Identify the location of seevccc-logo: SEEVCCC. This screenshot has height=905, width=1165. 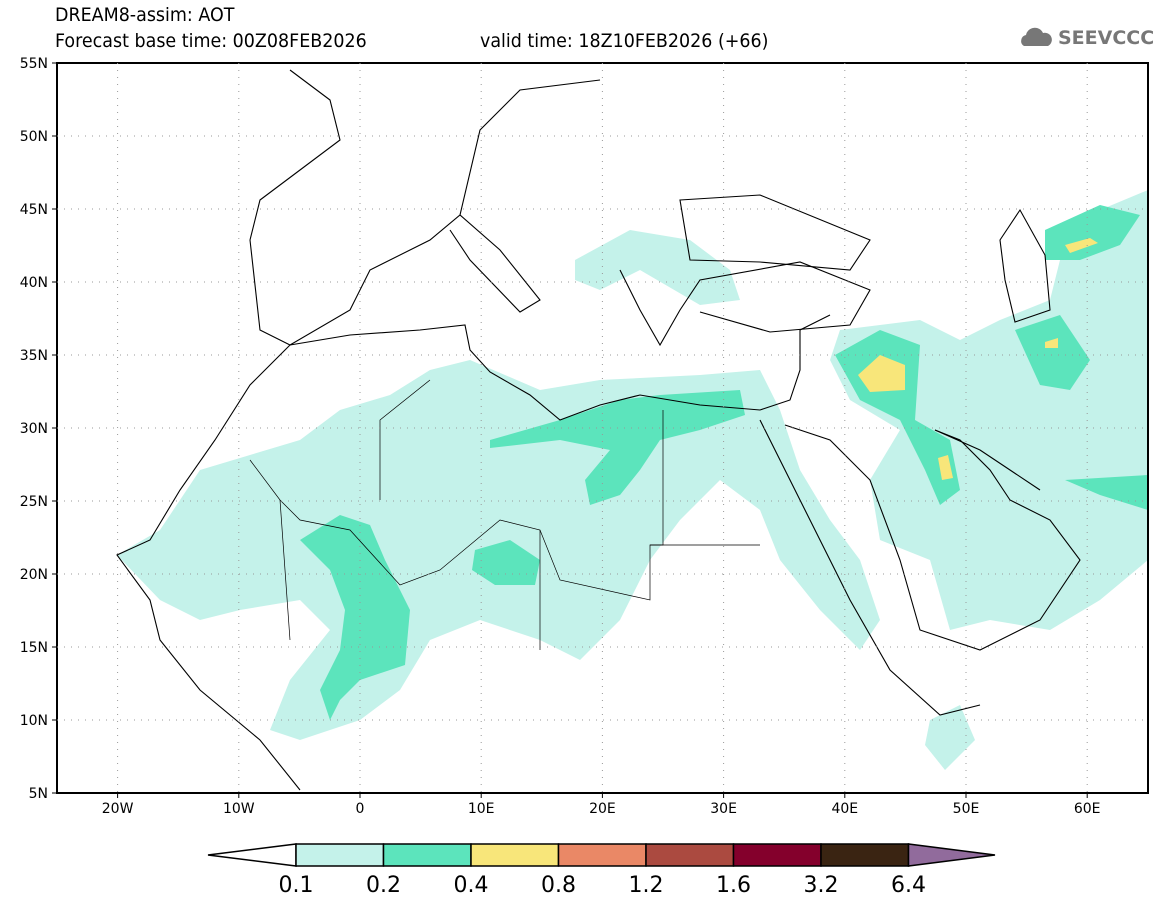
(1086, 38).